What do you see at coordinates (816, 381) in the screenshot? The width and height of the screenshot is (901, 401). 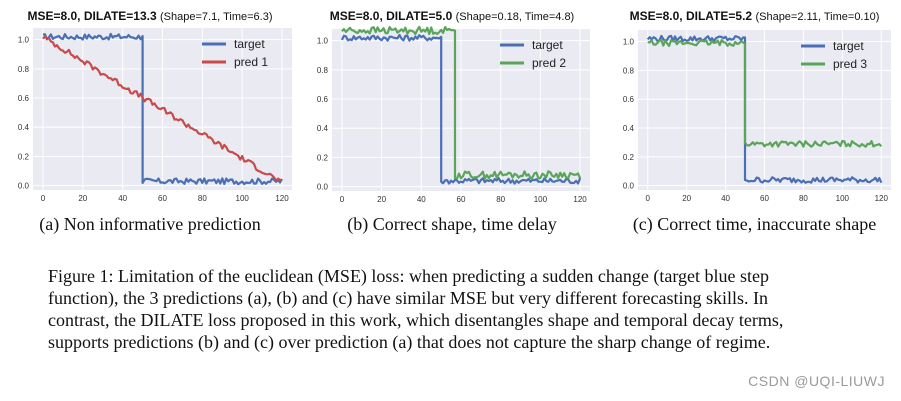 I see `watermark: CSDN @UQI-LIUWJ` at bounding box center [816, 381].